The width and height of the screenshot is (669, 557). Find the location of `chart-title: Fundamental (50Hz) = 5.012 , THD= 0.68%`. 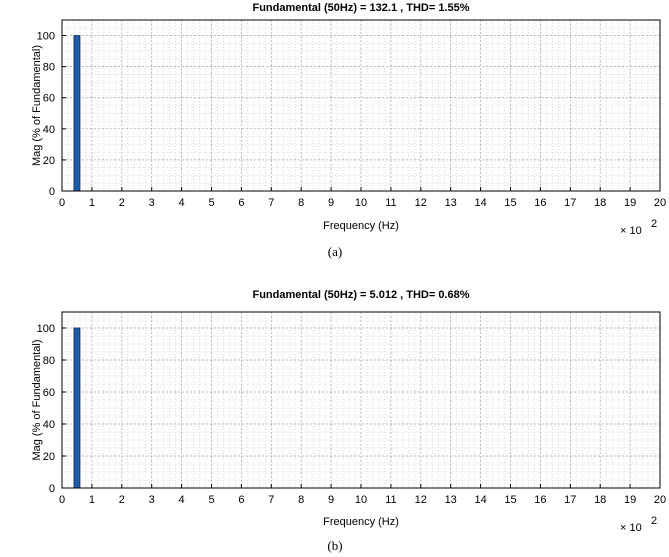

chart-title: Fundamental (50Hz) = 5.012 , THD= 0.68% is located at coordinates (360, 295).